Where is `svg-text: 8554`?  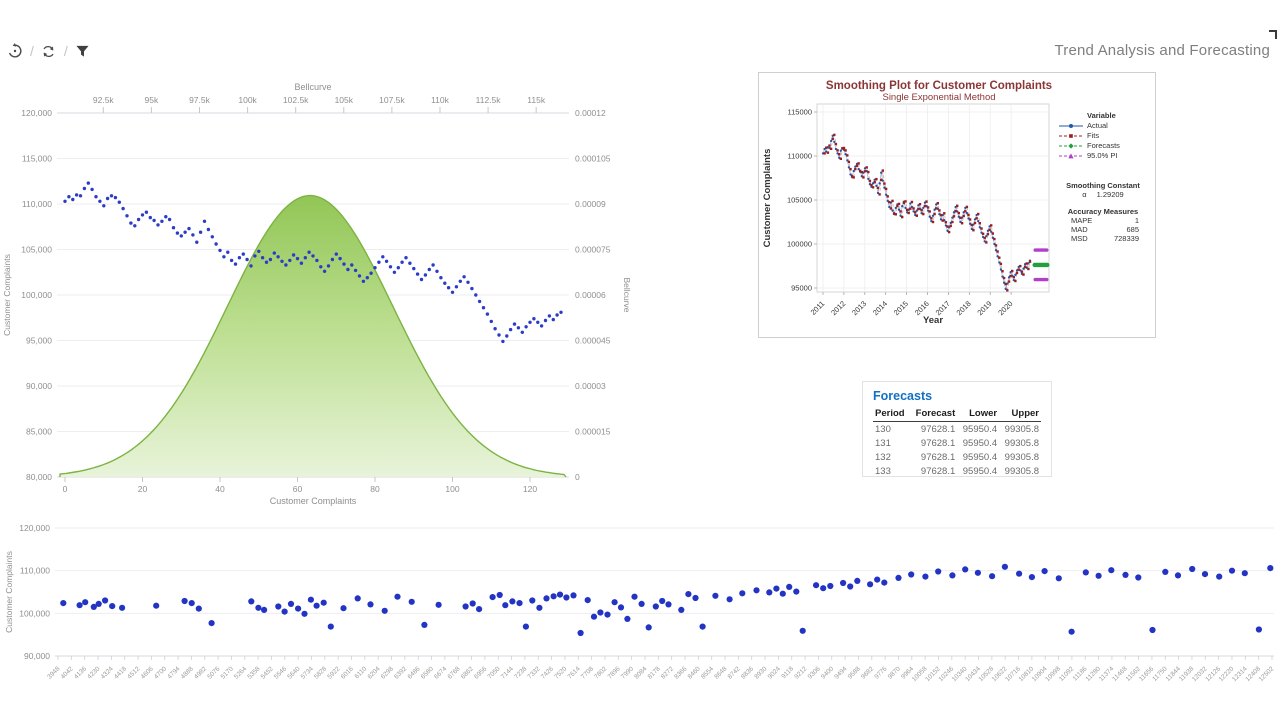 svg-text: 8554 is located at coordinates (707, 672).